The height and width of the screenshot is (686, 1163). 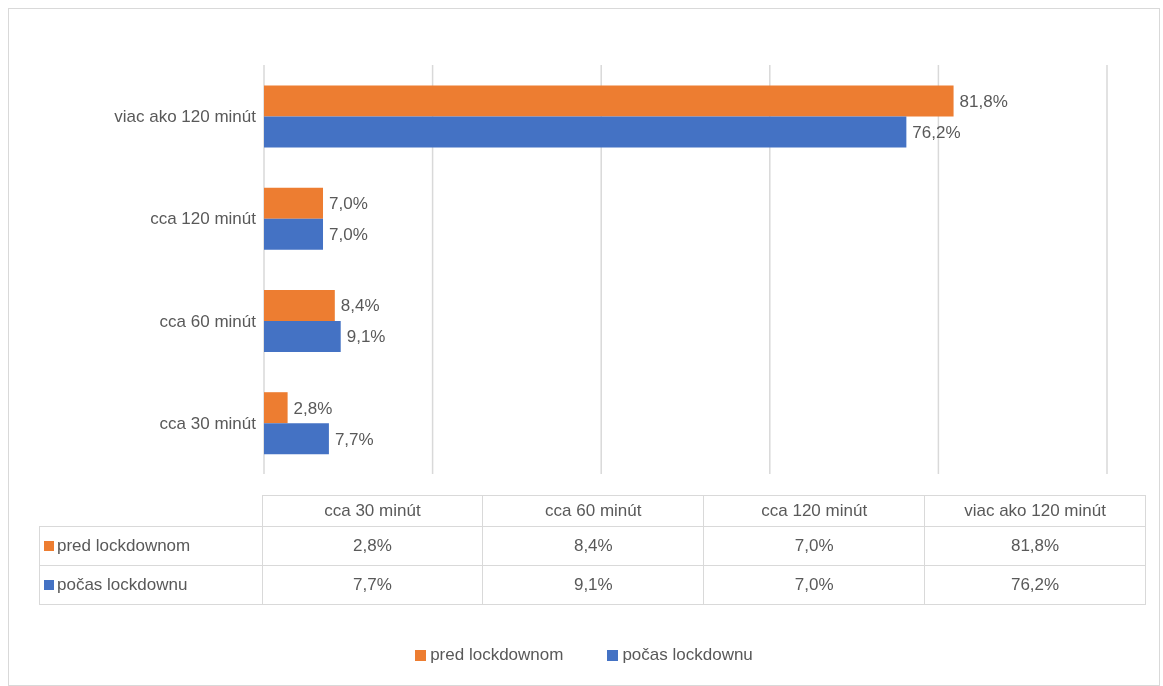 I want to click on legend-label: počas lockdownu, so click(x=150, y=585).